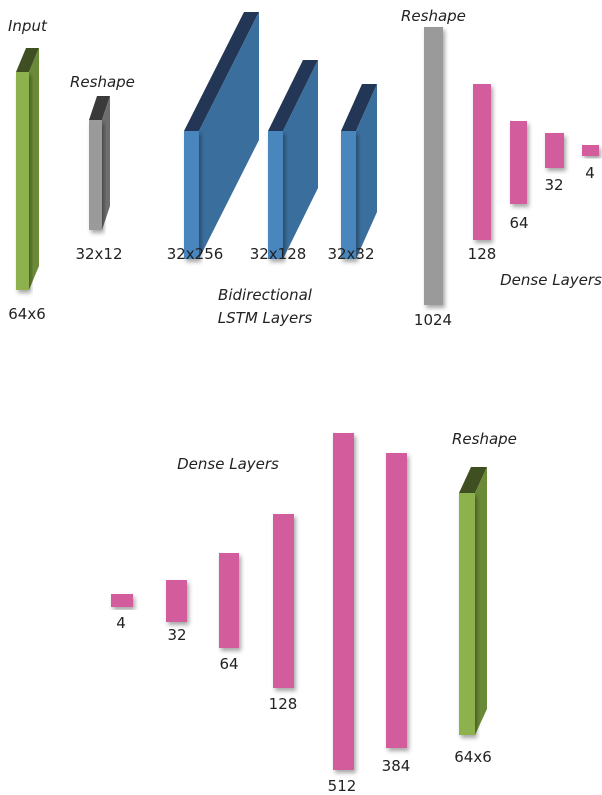 The width and height of the screenshot is (602, 795). Describe the element at coordinates (283, 704) in the screenshot. I see `dec-dense-128-label: 128` at that location.